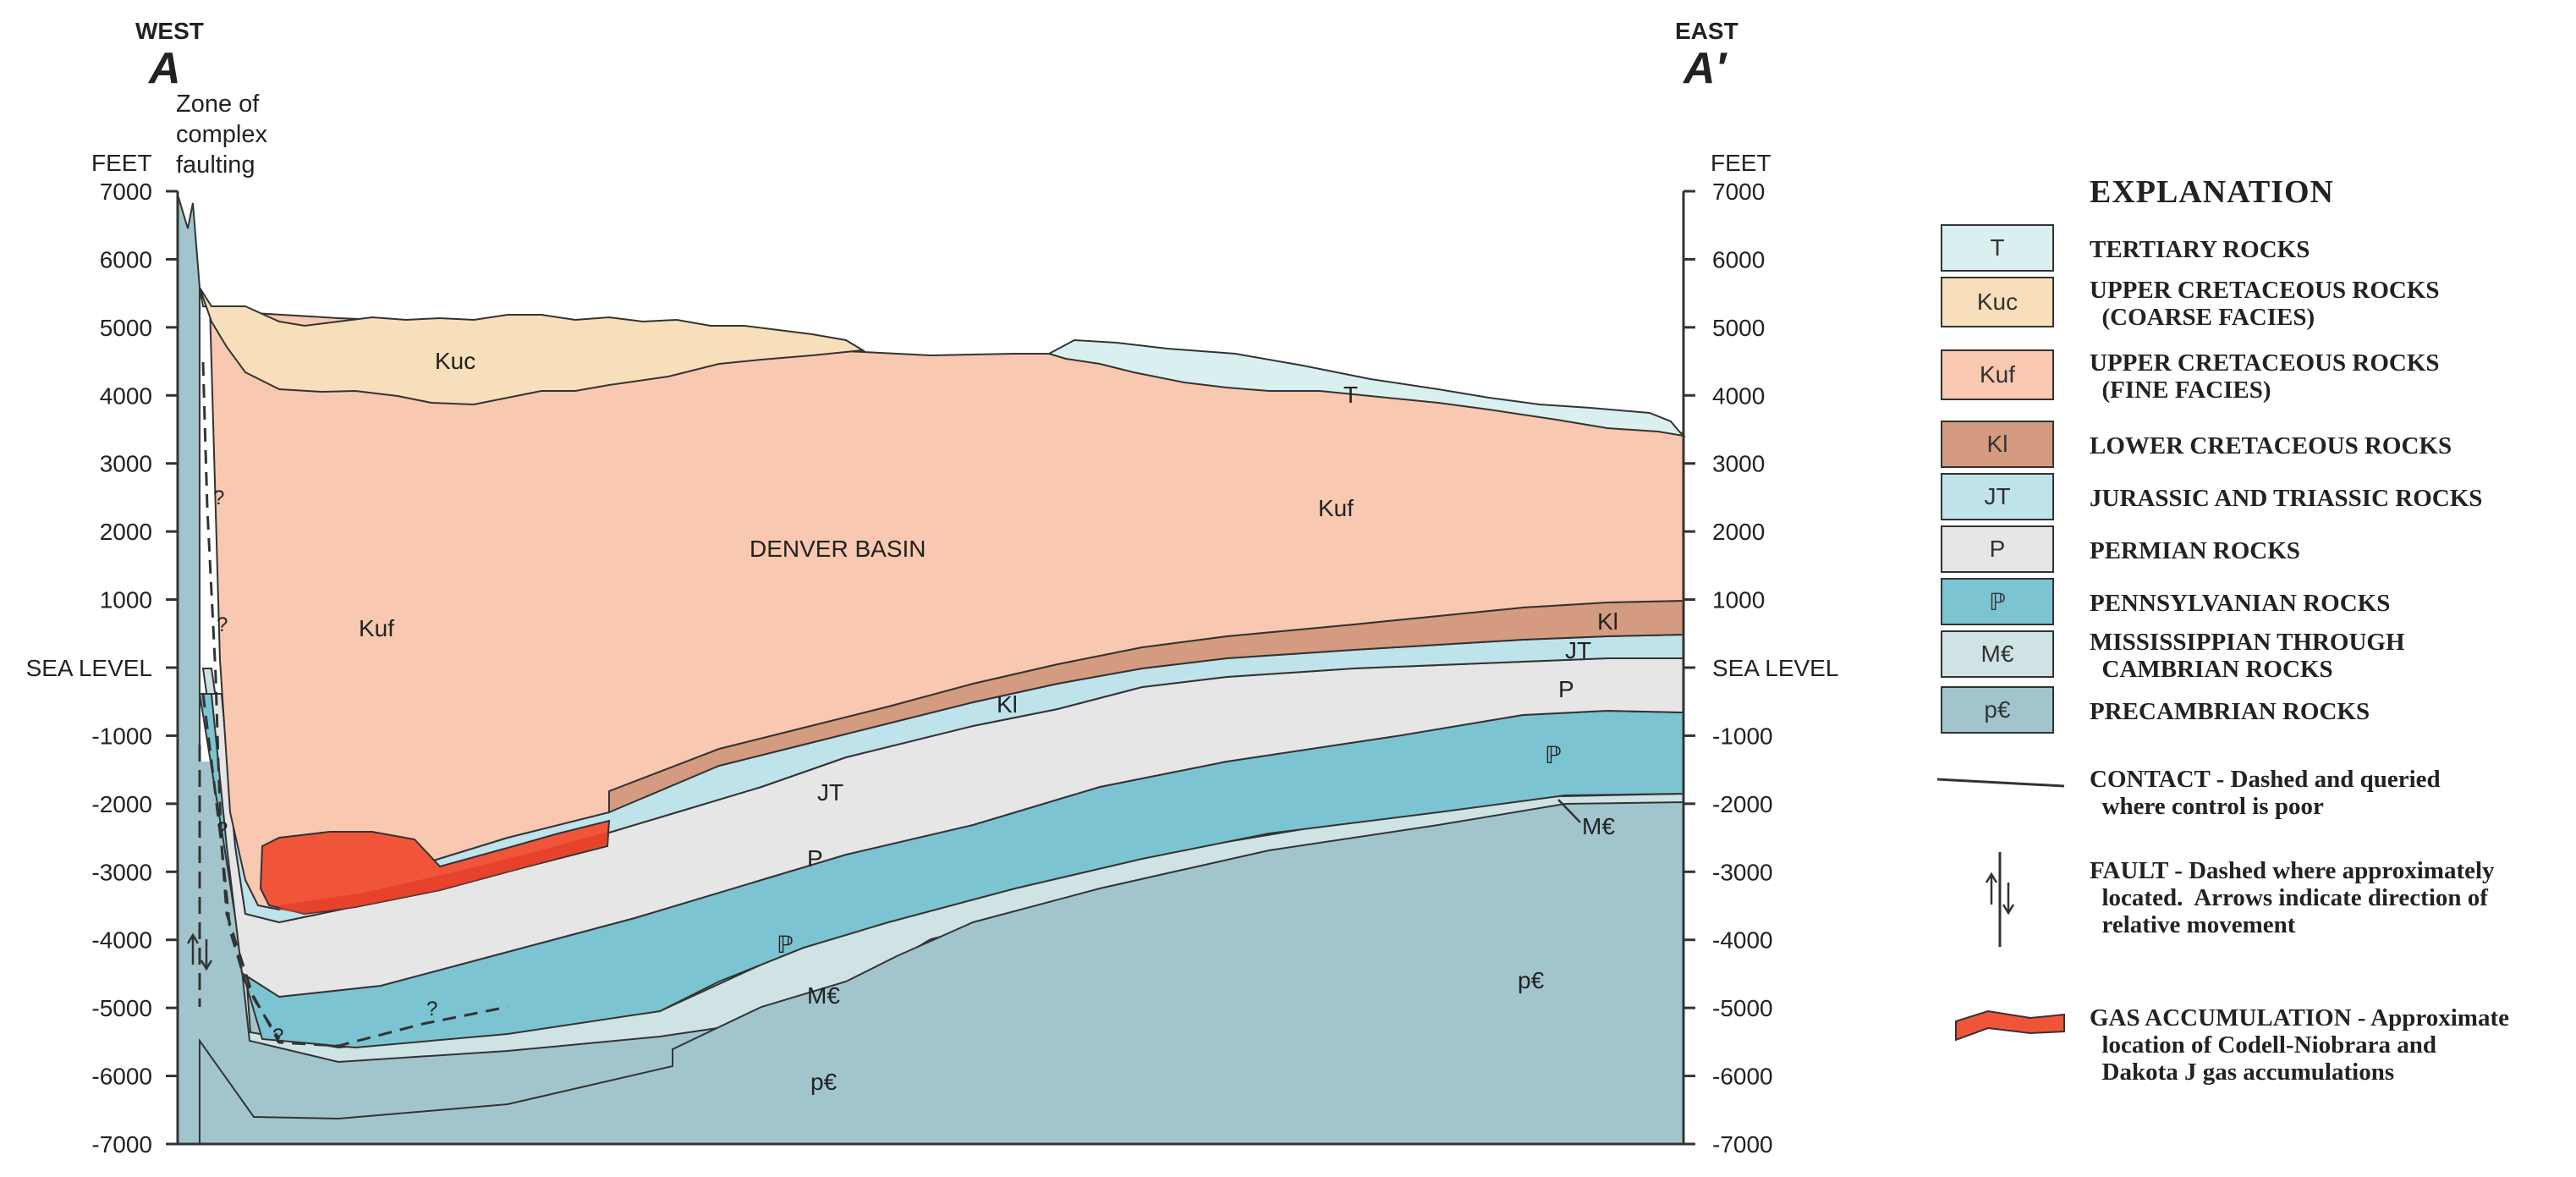 The width and height of the screenshot is (2576, 1177). I want to click on label-penn-east: ℙ, so click(1554, 755).